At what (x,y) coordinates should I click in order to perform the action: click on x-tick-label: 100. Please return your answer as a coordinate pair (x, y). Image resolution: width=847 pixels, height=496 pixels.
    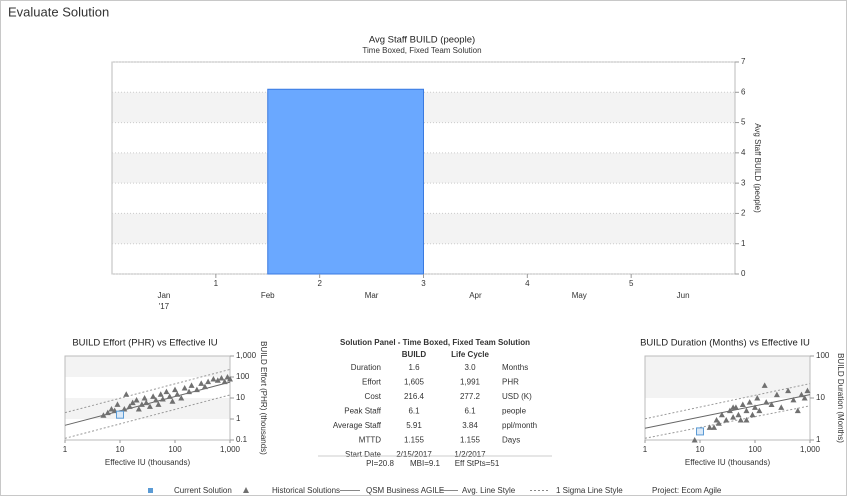
    Looking at the image, I should click on (755, 449).